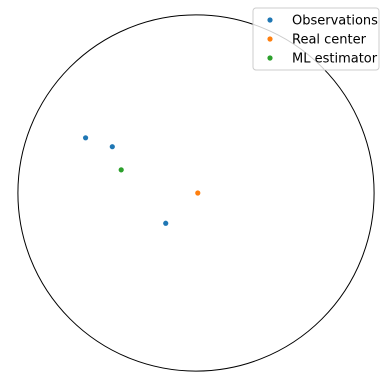  What do you see at coordinates (270, 20) in the screenshot?
I see `legend-marker-observations` at bounding box center [270, 20].